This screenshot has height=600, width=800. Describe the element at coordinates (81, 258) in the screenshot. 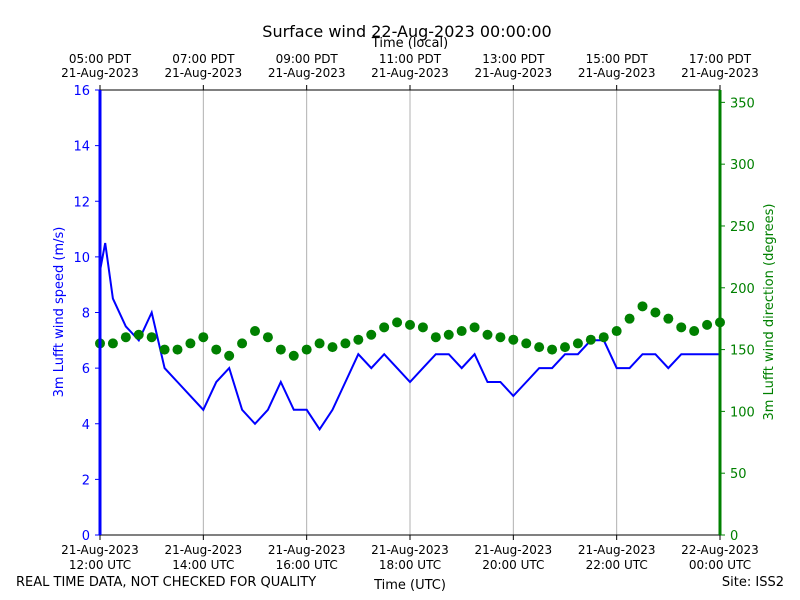

I see `left-tick-label: 10` at that location.